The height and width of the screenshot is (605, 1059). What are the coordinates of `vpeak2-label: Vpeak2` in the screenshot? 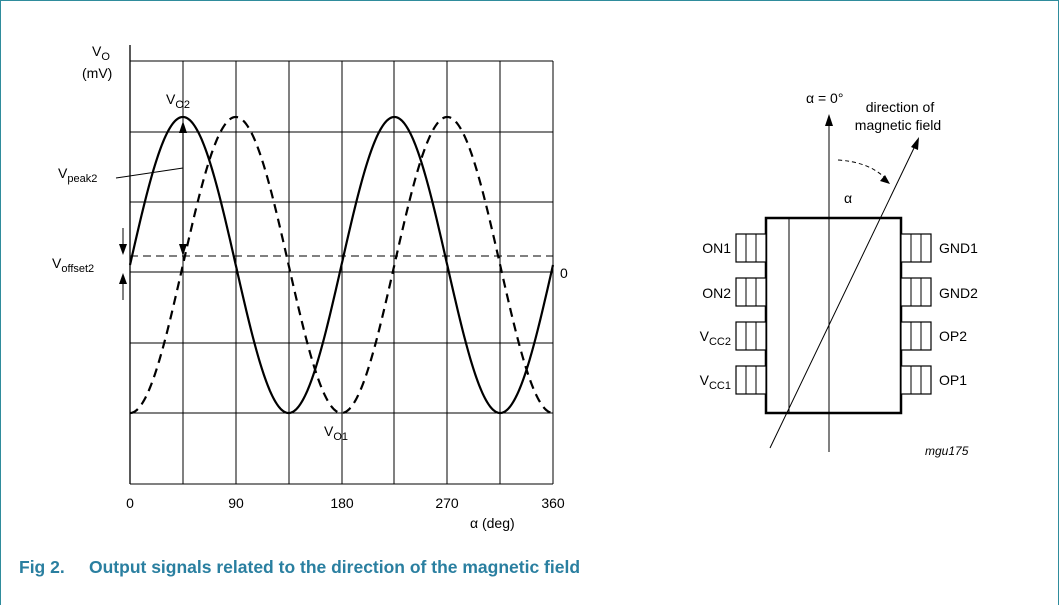 It's located at (77, 175).